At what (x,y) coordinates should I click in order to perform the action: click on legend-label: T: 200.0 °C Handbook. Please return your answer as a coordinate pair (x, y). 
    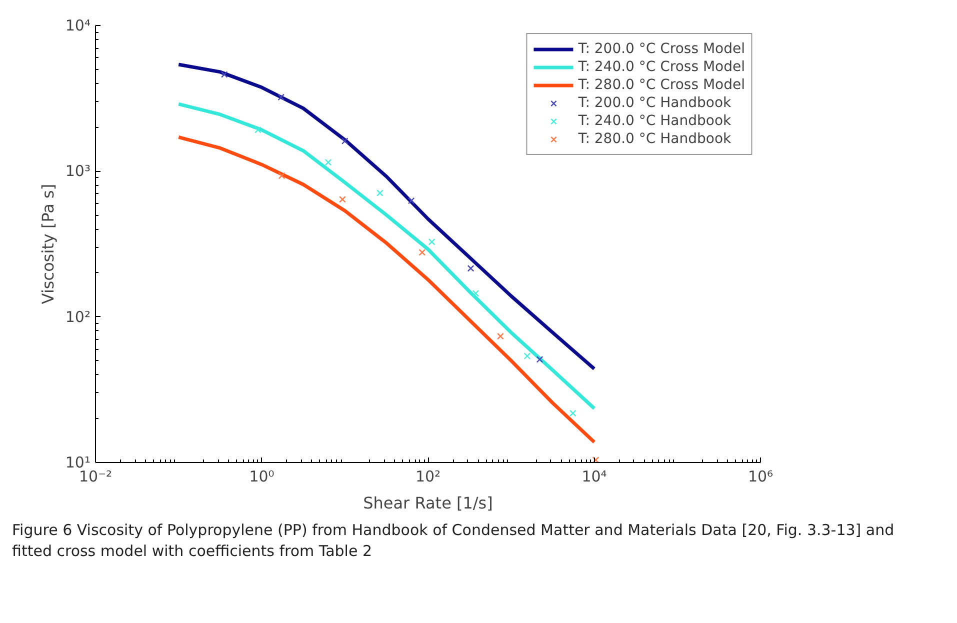
    Looking at the image, I should click on (655, 103).